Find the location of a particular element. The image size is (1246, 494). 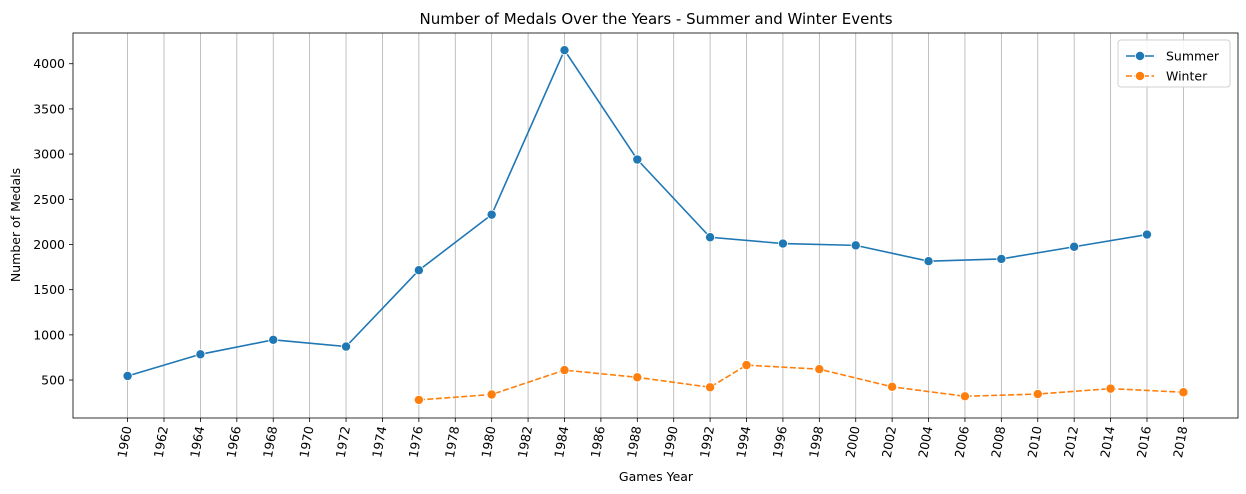

x-tick-label: 2004 is located at coordinates (925, 442).